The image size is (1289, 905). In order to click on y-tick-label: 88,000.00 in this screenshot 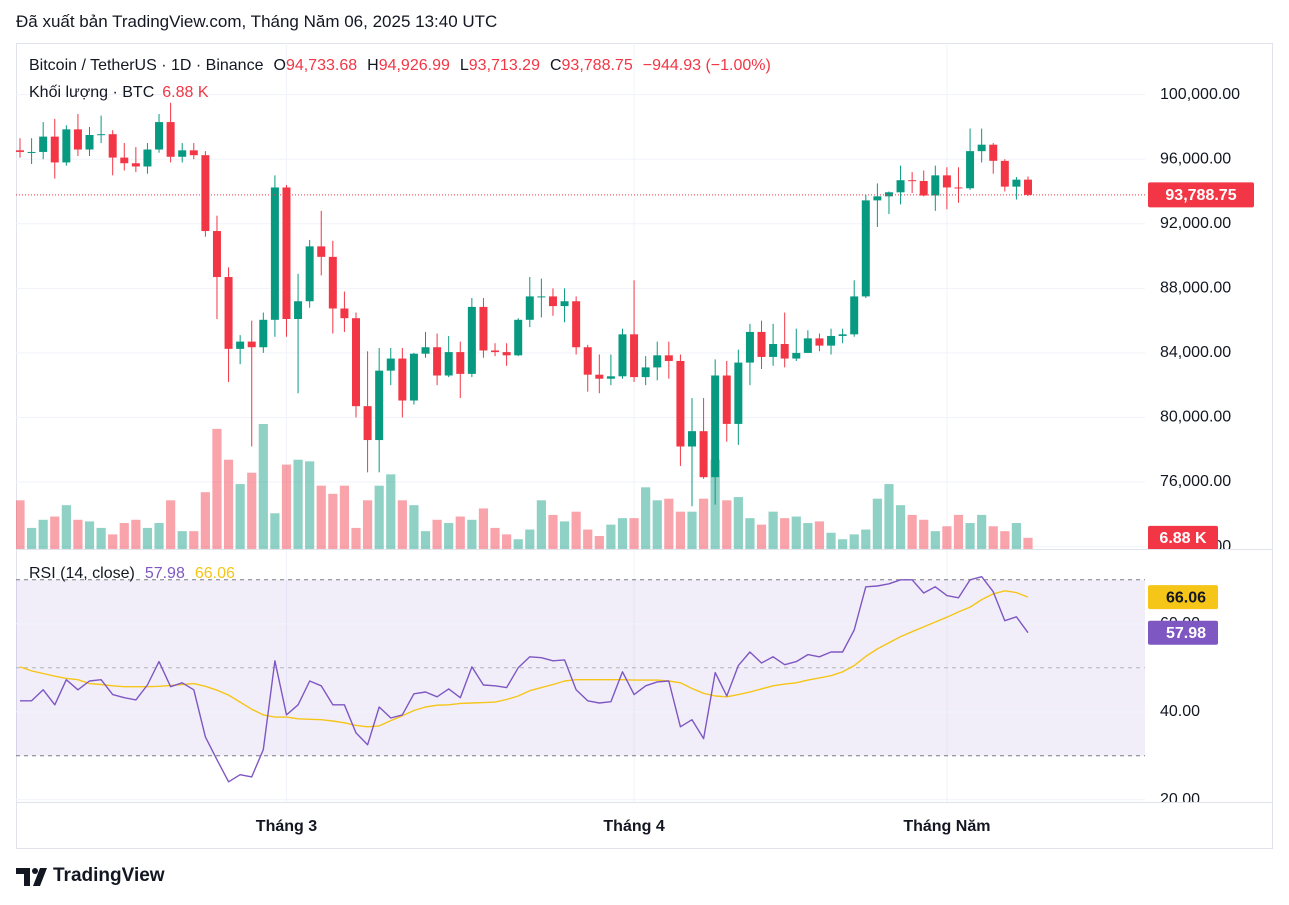, I will do `click(1195, 288)`.